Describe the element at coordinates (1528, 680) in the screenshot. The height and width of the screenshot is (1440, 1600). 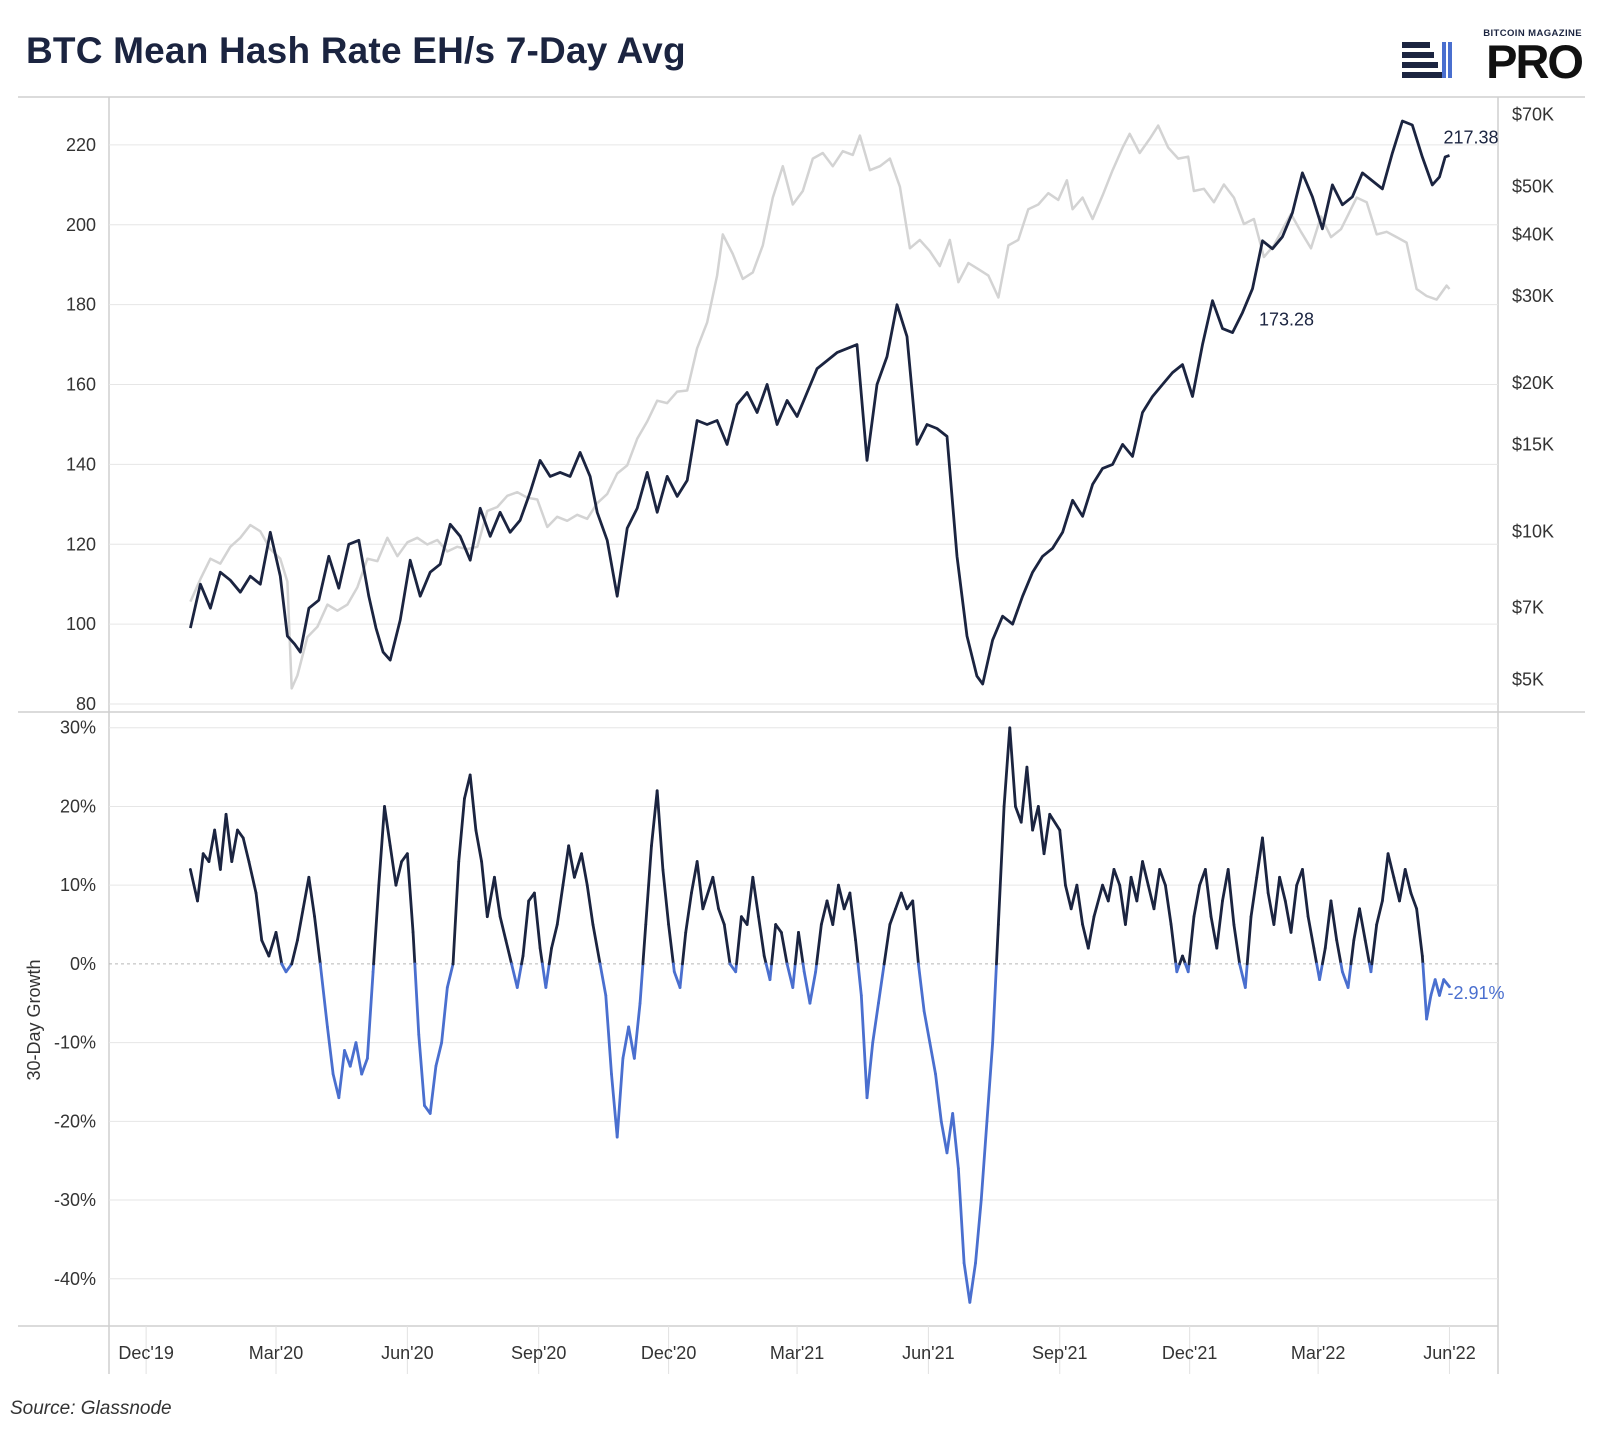
I see `y2-tick-label: $5K` at that location.